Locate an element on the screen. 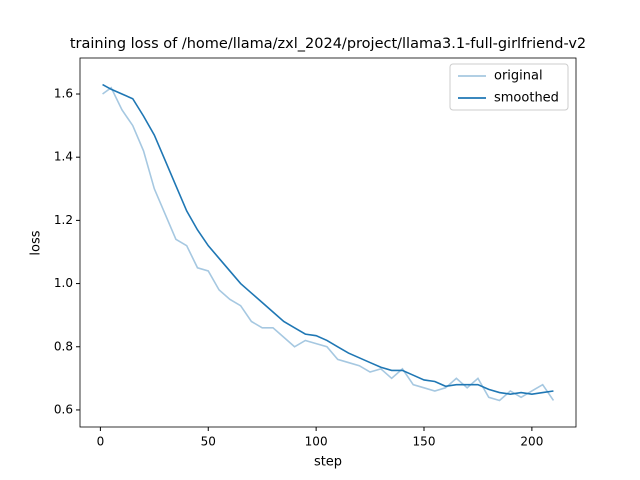 The height and width of the screenshot is (480, 640). y-tick-label: 0.8 is located at coordinates (63, 346).